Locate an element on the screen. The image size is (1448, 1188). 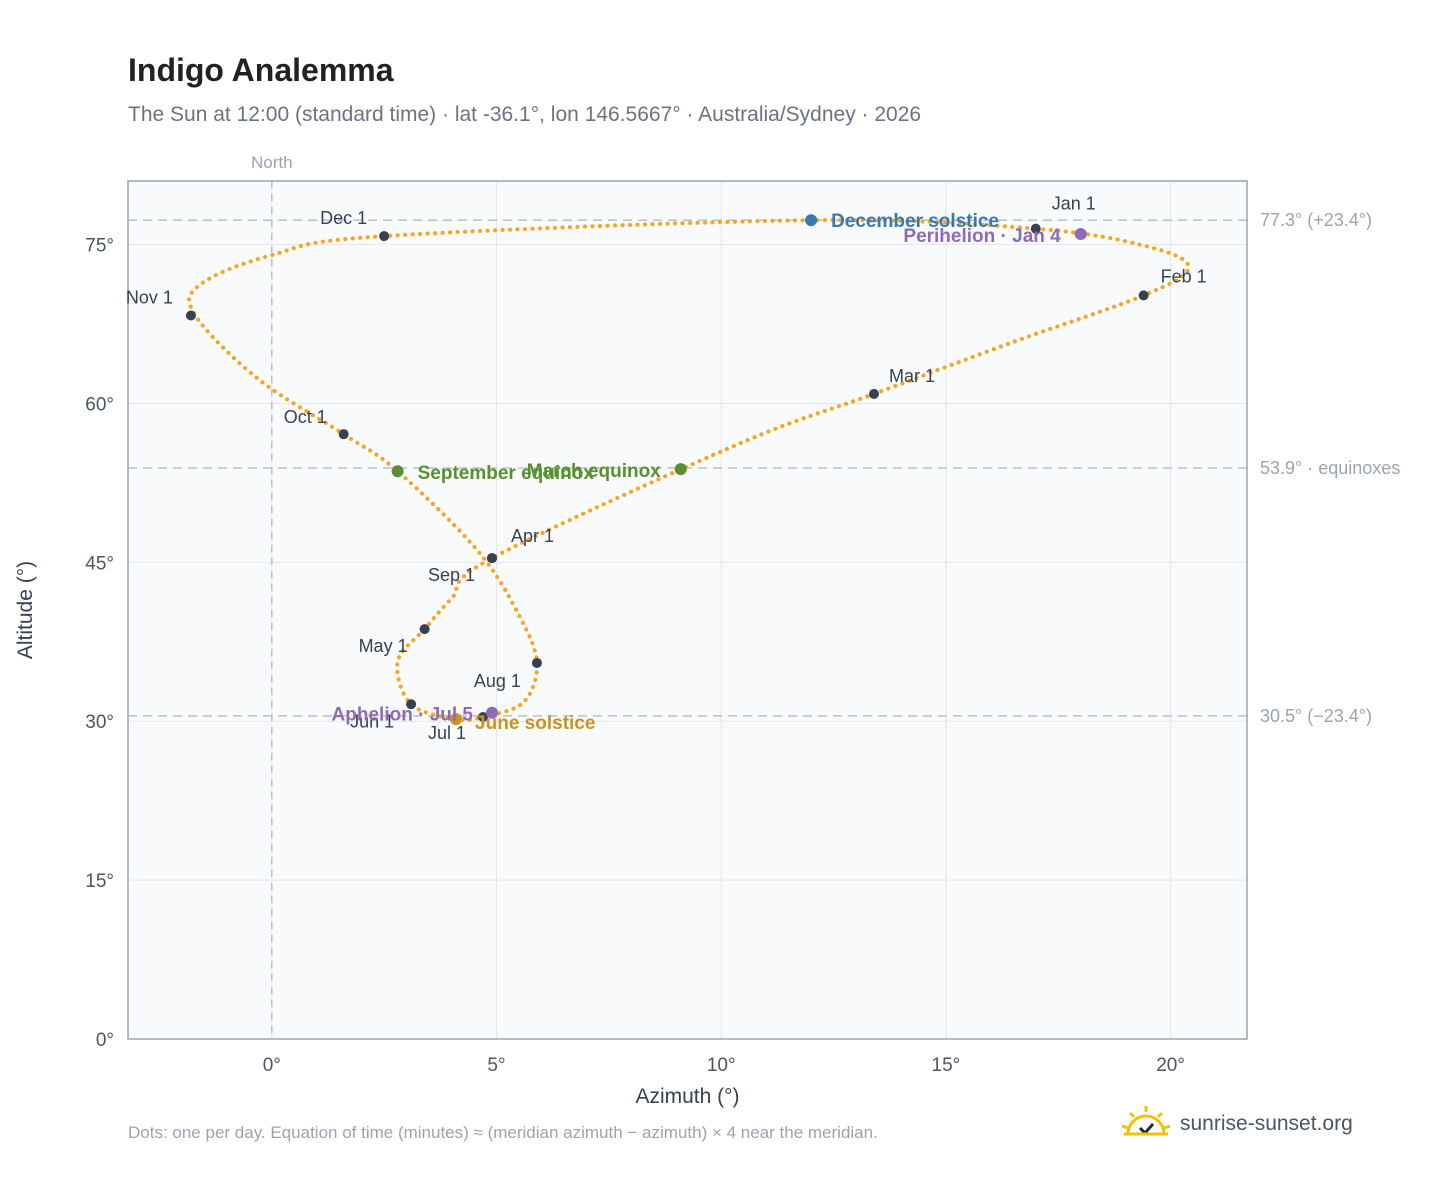
reference-line-label: 53.9° · equinoxes is located at coordinates (1330, 468).